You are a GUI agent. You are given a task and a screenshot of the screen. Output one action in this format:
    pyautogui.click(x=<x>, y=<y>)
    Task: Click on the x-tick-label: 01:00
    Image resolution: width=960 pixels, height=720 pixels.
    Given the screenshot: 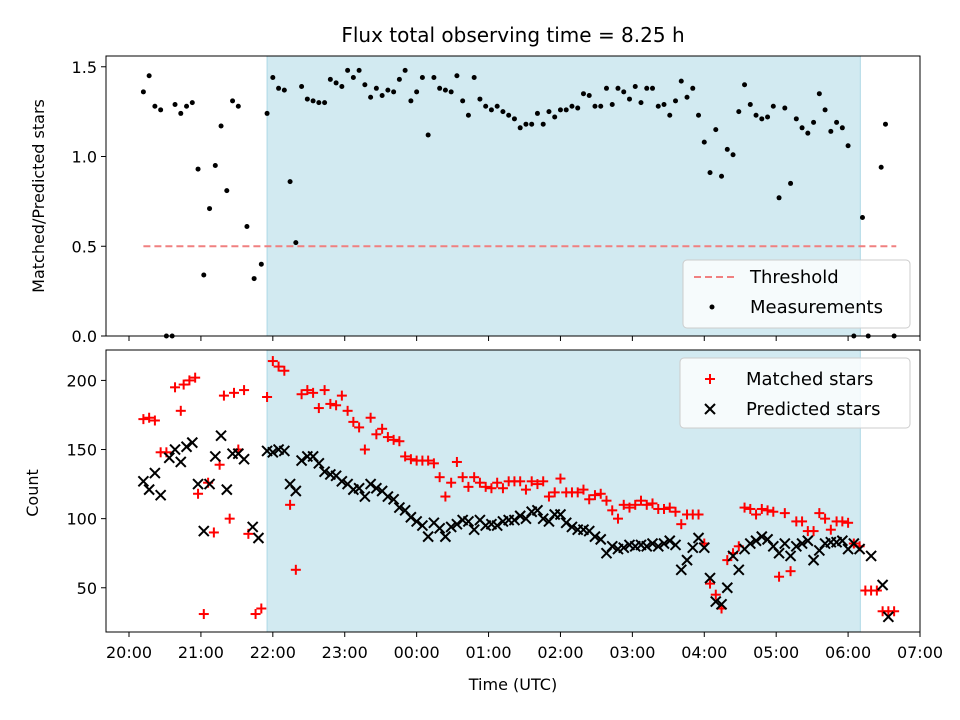 What is the action you would take?
    pyautogui.click(x=488, y=652)
    